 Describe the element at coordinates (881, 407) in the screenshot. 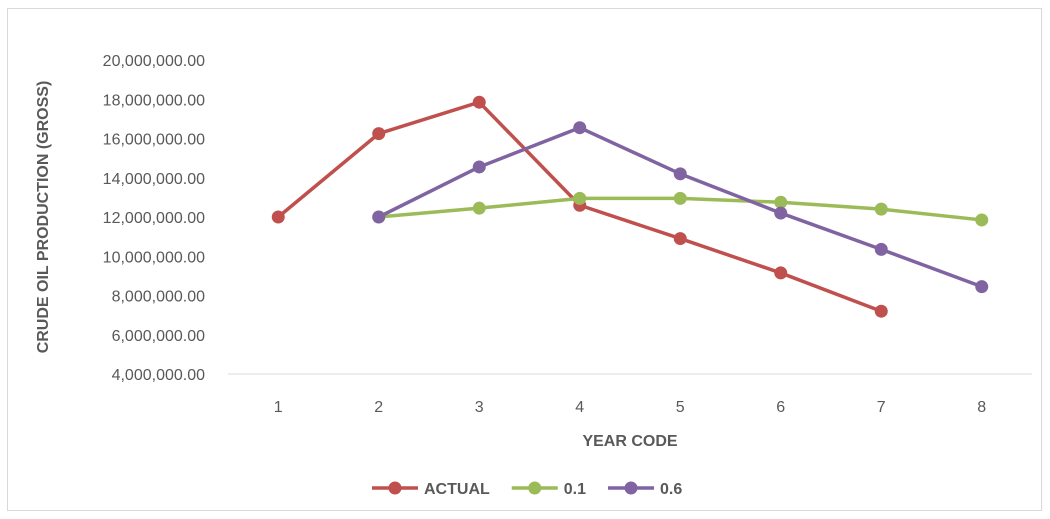

I see `x-tick-label: 7` at that location.